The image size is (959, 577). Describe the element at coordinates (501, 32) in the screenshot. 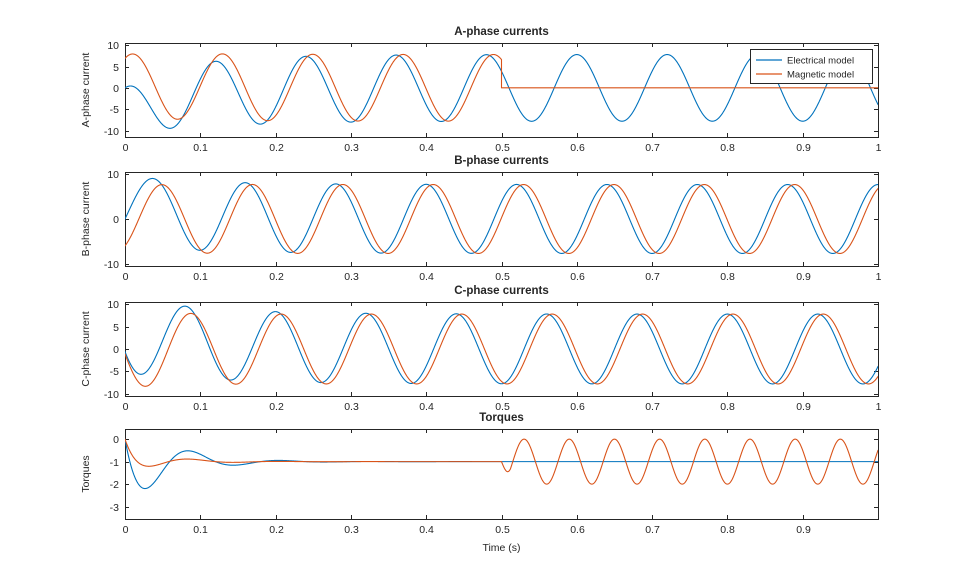

I see `subplot-title: A-phase currents` at that location.